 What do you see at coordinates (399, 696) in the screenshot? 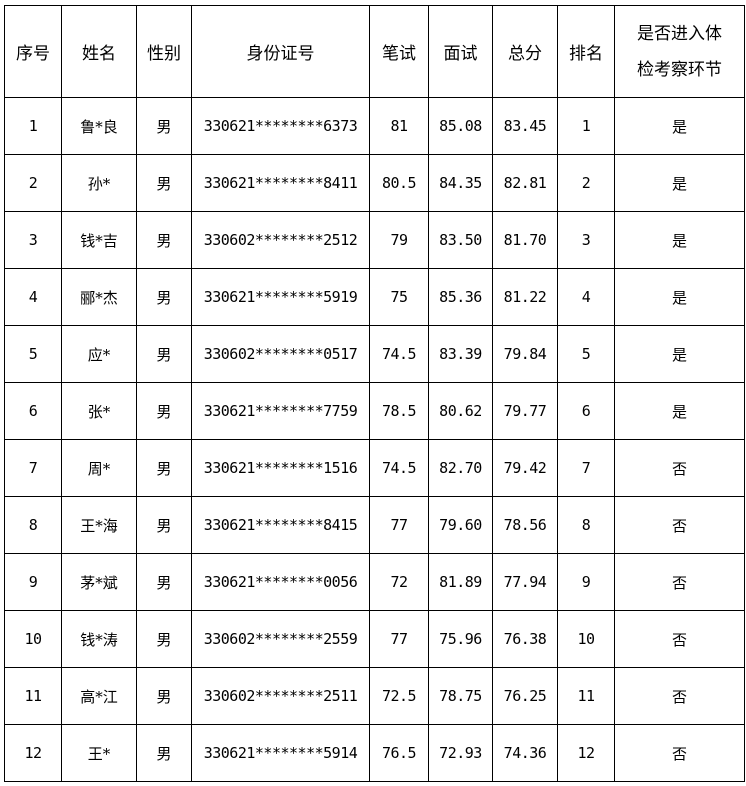
I see `row-written: 72.5` at bounding box center [399, 696].